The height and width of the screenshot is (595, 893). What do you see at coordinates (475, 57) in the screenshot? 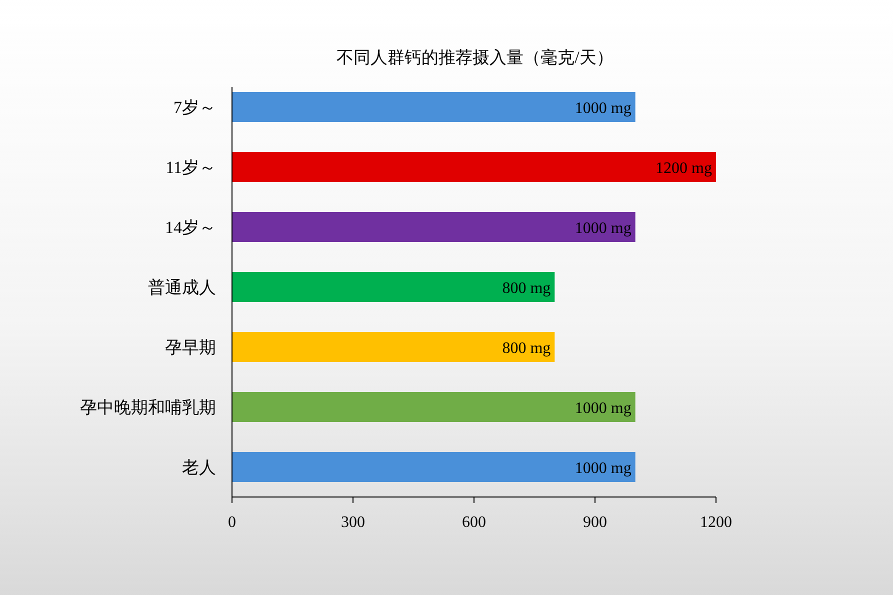
I see `chart-title: 不同人群钙的推荐摄入量（毫克/天）` at bounding box center [475, 57].